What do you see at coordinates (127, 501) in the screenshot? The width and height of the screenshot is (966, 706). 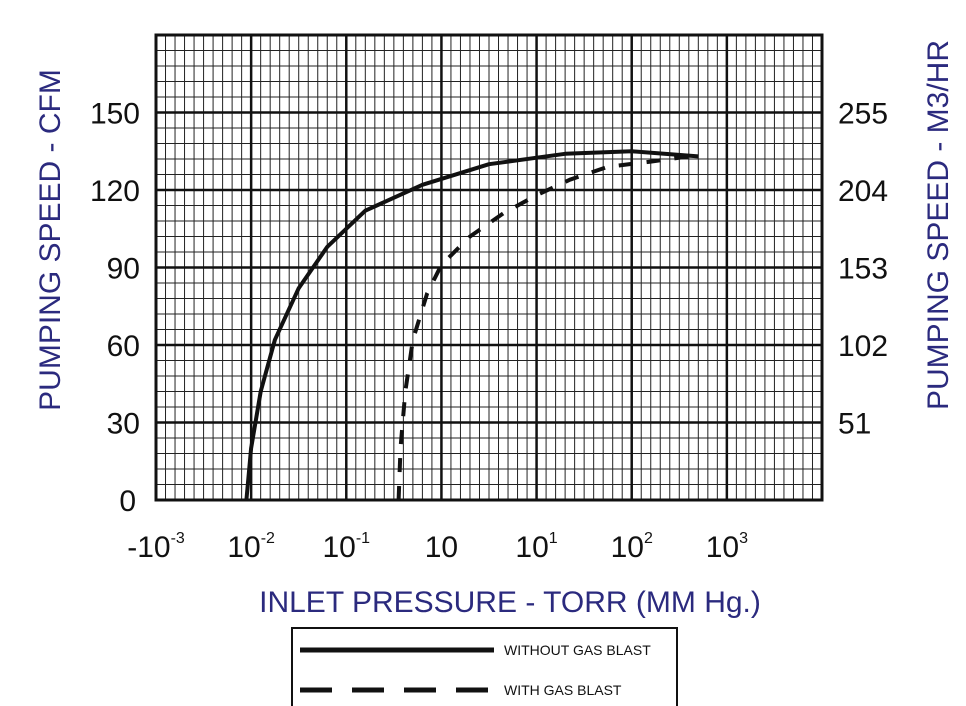 I see `y-left-tick-label: 0` at bounding box center [127, 501].